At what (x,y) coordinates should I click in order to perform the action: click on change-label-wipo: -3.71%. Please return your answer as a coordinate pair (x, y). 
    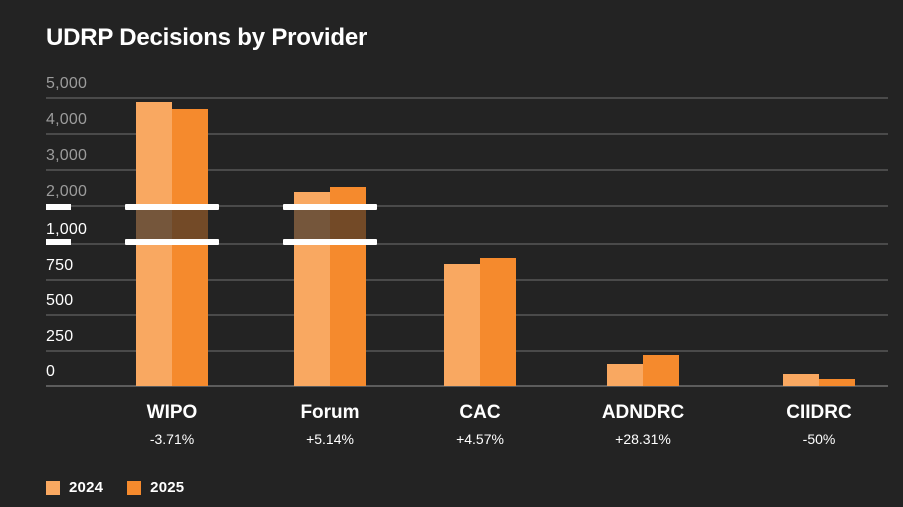
    Looking at the image, I should click on (172, 439).